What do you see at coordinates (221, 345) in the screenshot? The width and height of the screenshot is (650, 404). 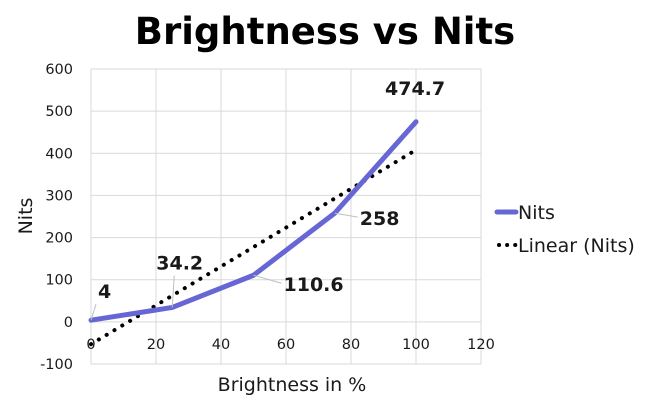 I see `x-tick-label: 40` at bounding box center [221, 345].